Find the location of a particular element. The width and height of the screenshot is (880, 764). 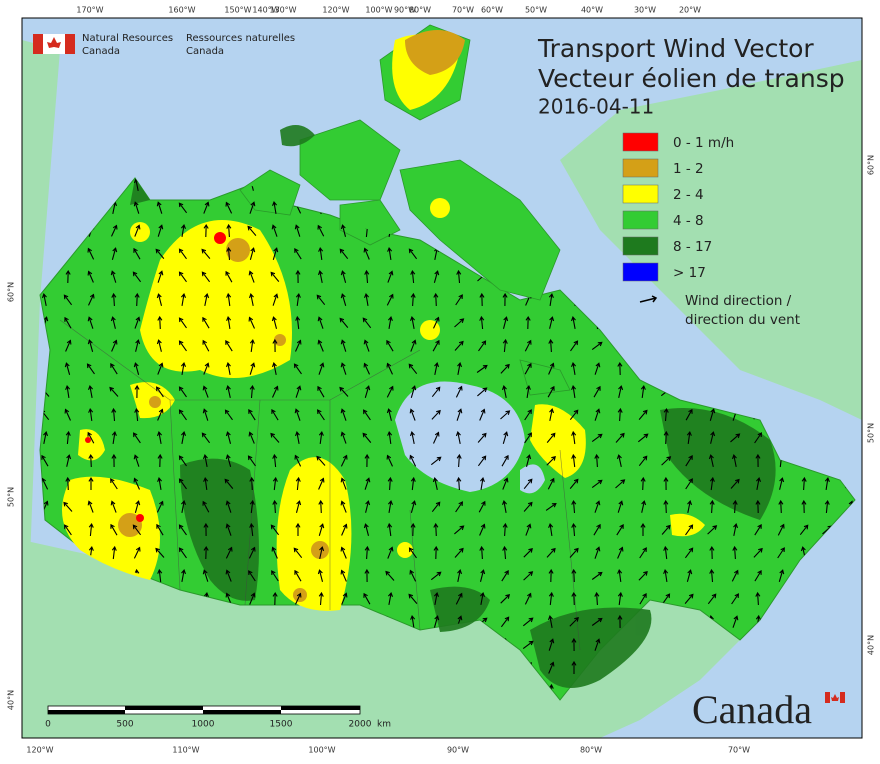

agency-en: Canada is located at coordinates (101, 51).